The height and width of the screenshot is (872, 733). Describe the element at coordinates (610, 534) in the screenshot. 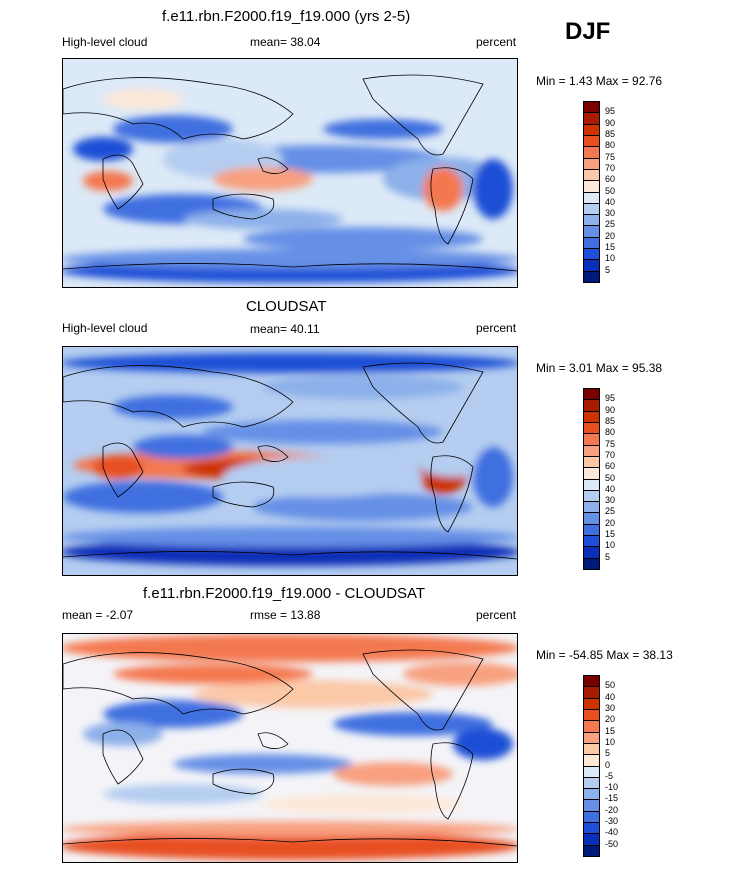

I see `colorbar-tick-label: 15` at that location.